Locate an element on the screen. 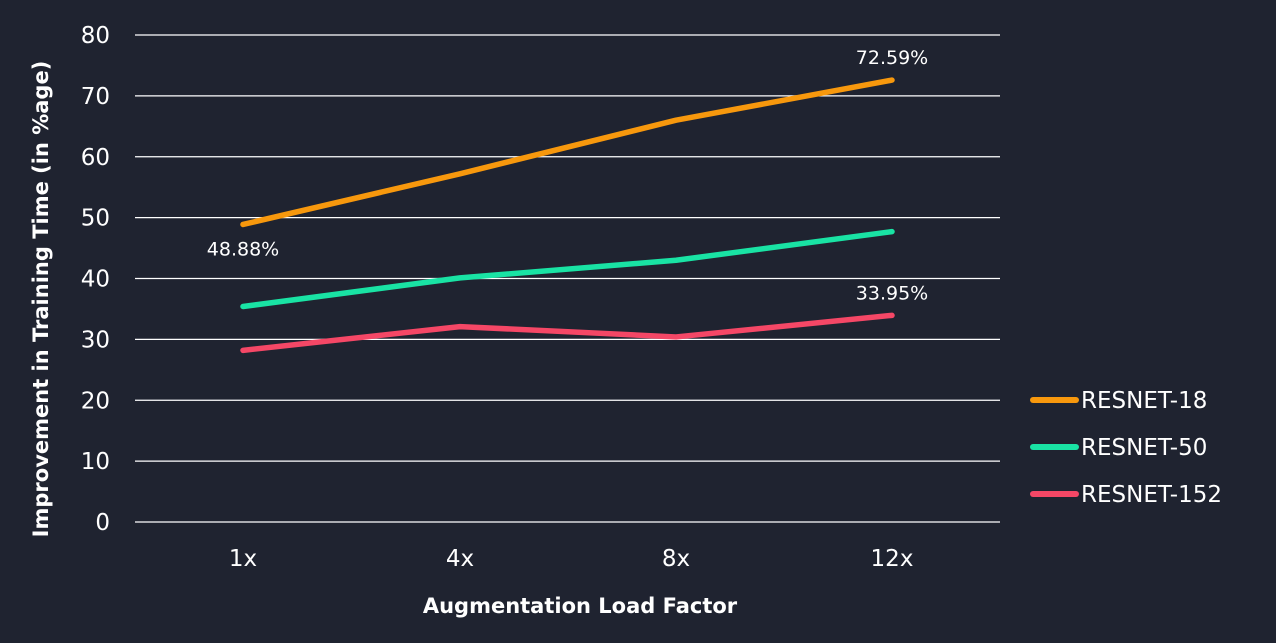  y-tick-label: 80 is located at coordinates (95, 36).